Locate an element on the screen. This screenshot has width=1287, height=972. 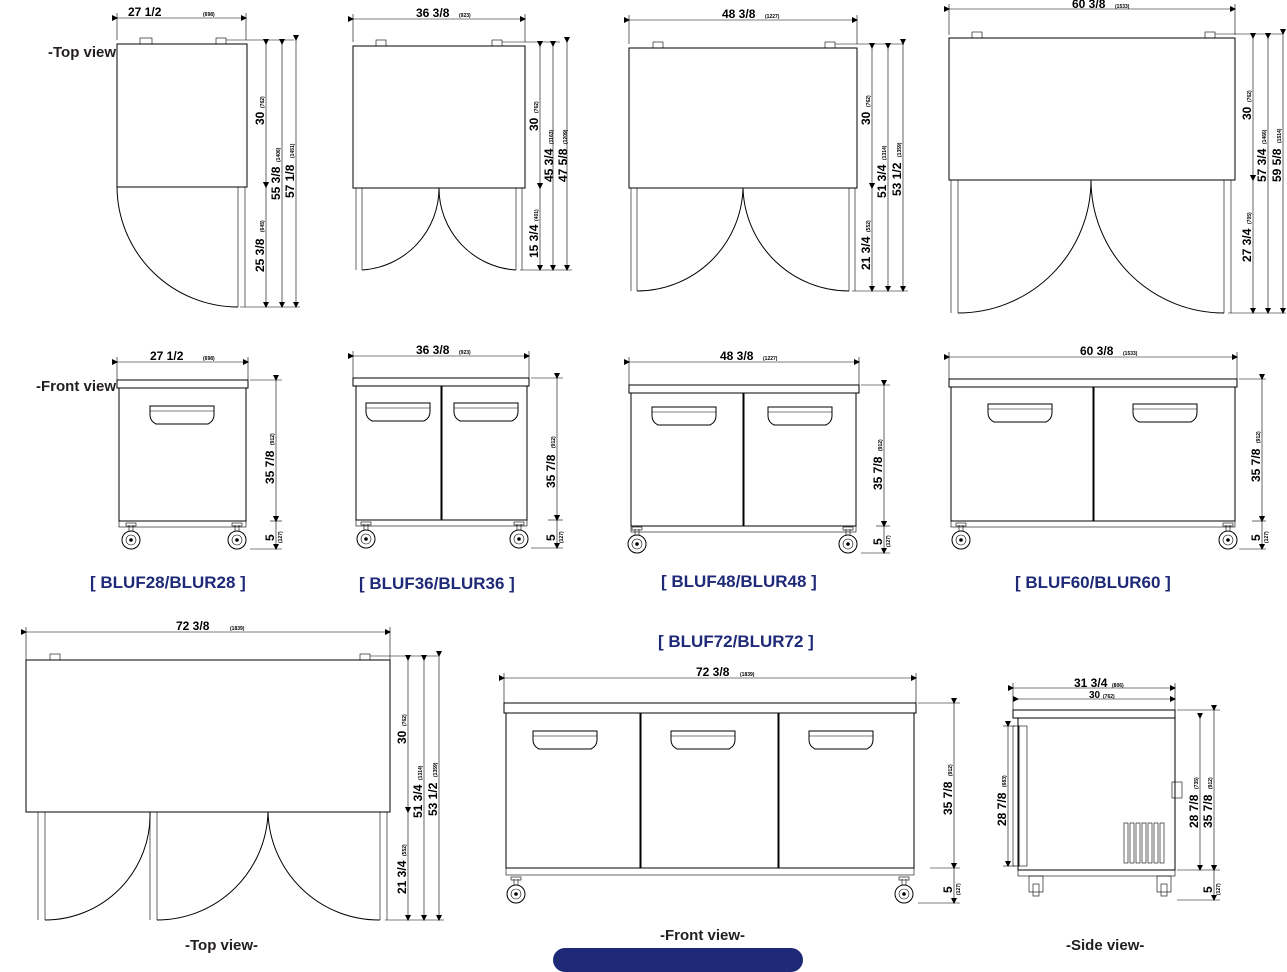
dim-door-mm: (401) is located at coordinates (537, 215).